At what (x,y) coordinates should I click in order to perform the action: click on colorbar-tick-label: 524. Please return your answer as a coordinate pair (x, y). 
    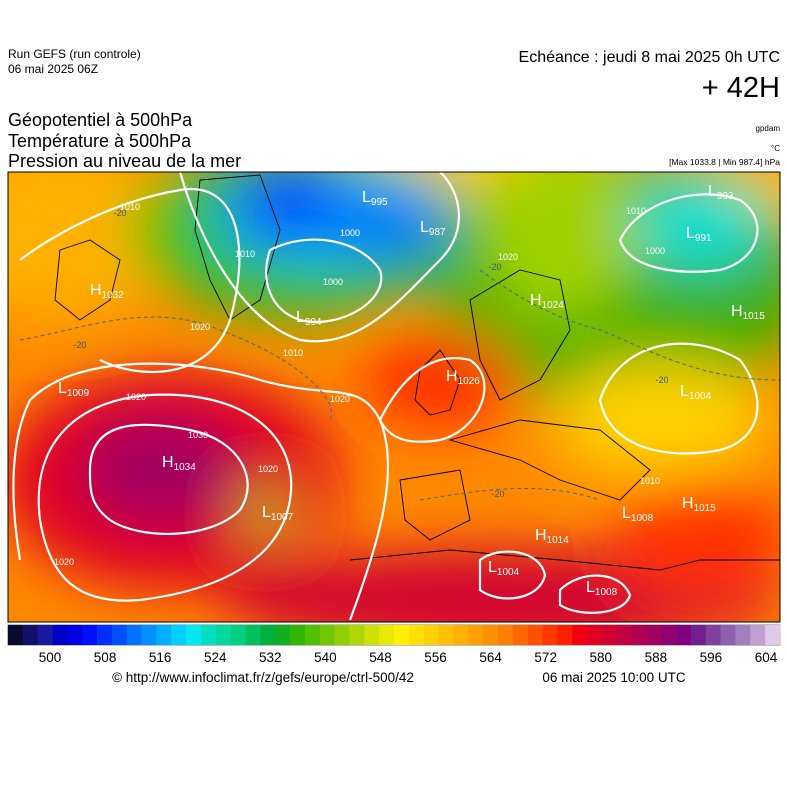
    Looking at the image, I should click on (215, 657).